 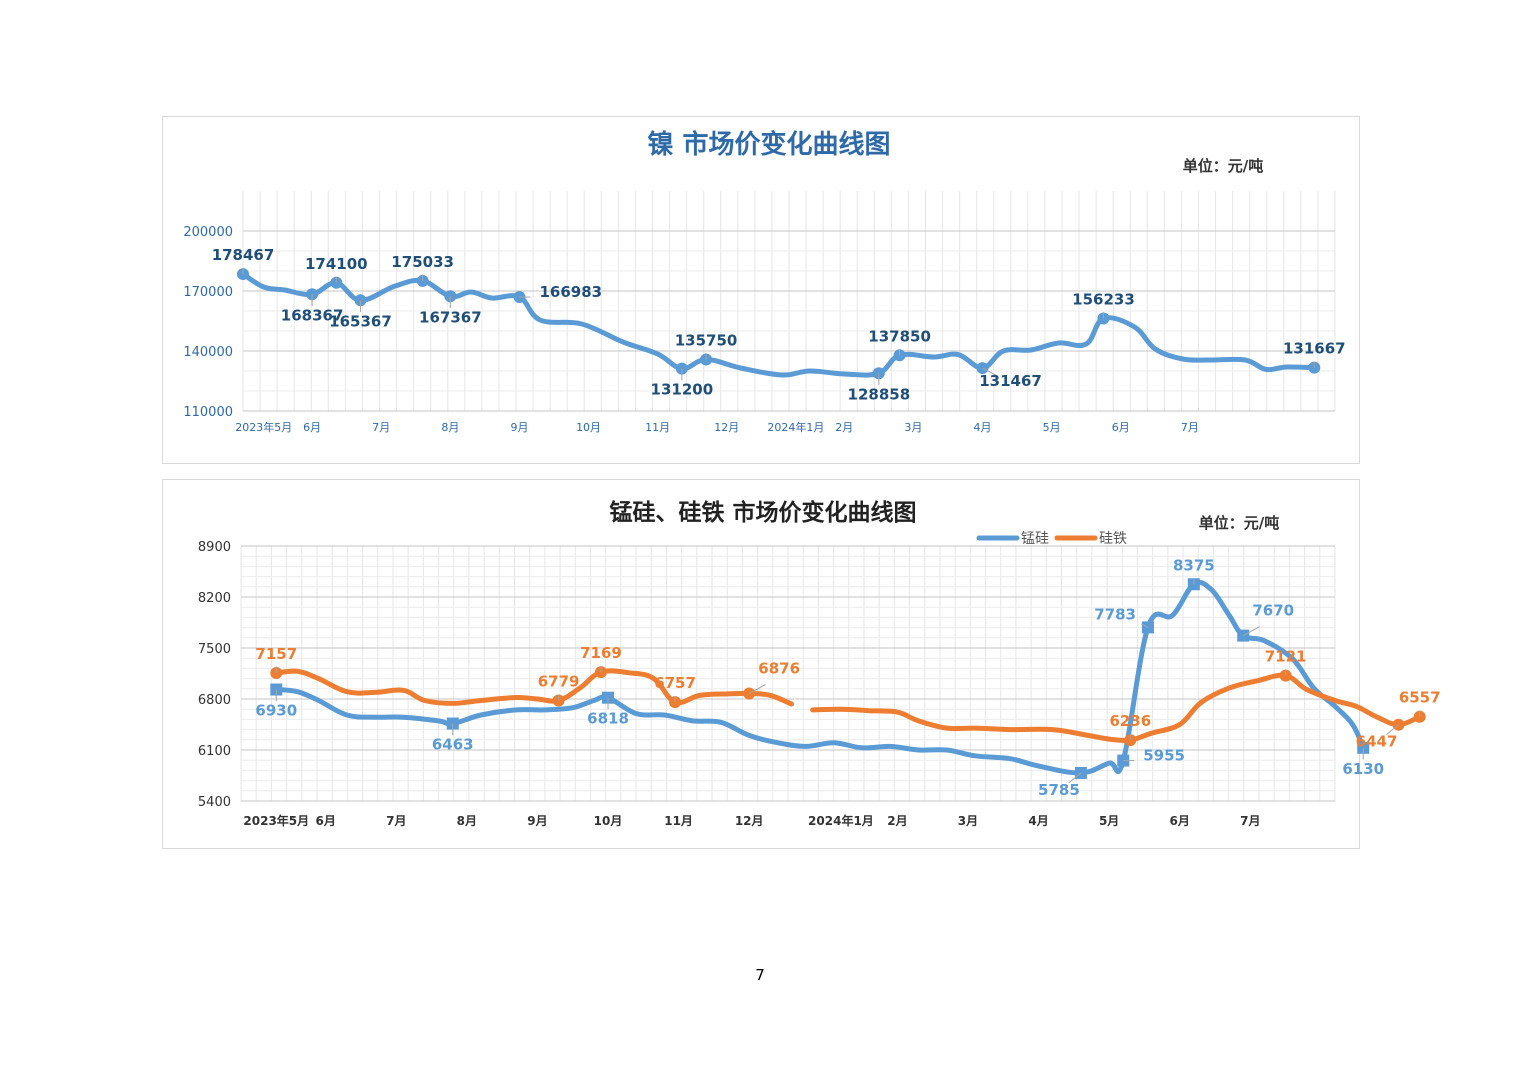 I want to click on y-tick-label: 5400, so click(x=214, y=802).